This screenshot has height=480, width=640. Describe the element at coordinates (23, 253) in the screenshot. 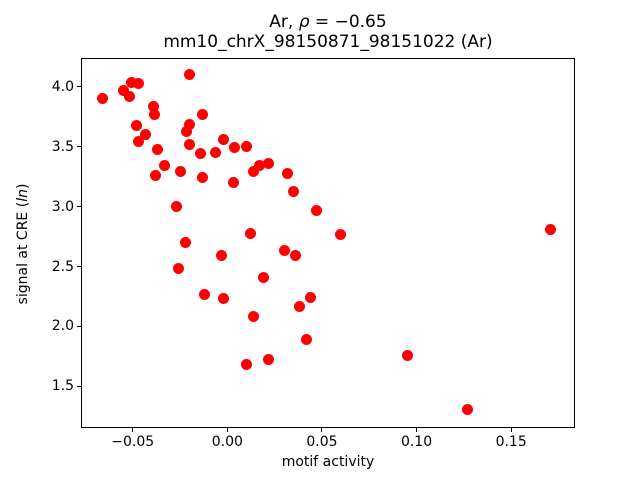

I see `y-axis-label-prefix: signal at CRE (` at that location.